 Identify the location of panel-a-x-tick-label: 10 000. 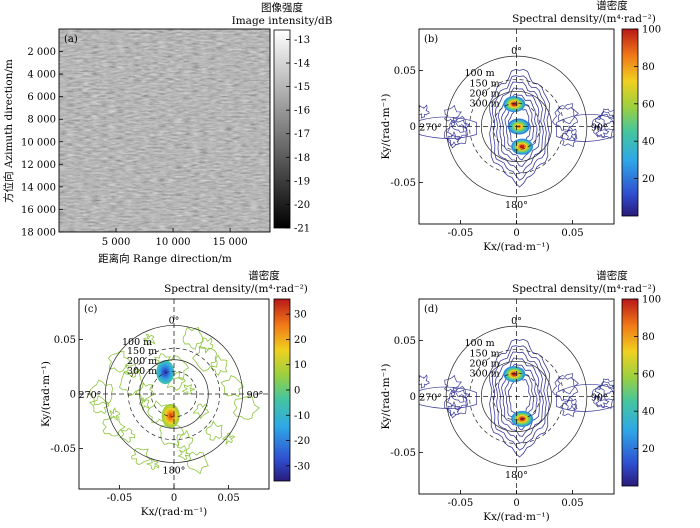
(173, 242).